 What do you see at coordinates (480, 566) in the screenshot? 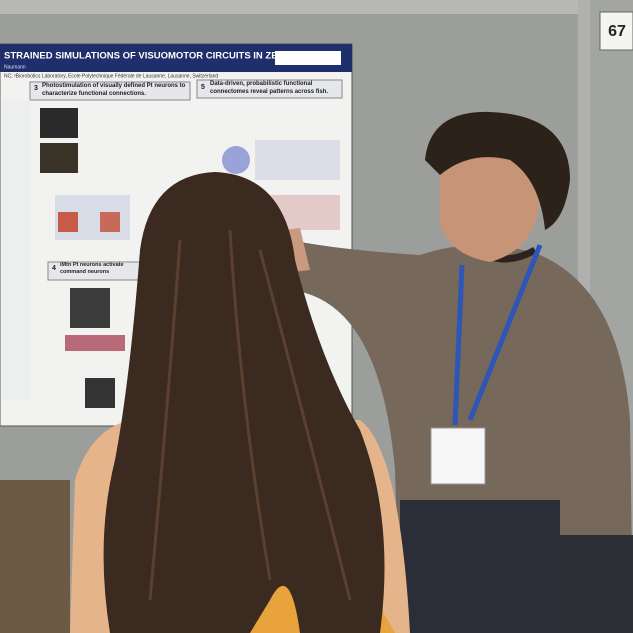
I see `man-pants` at bounding box center [480, 566].